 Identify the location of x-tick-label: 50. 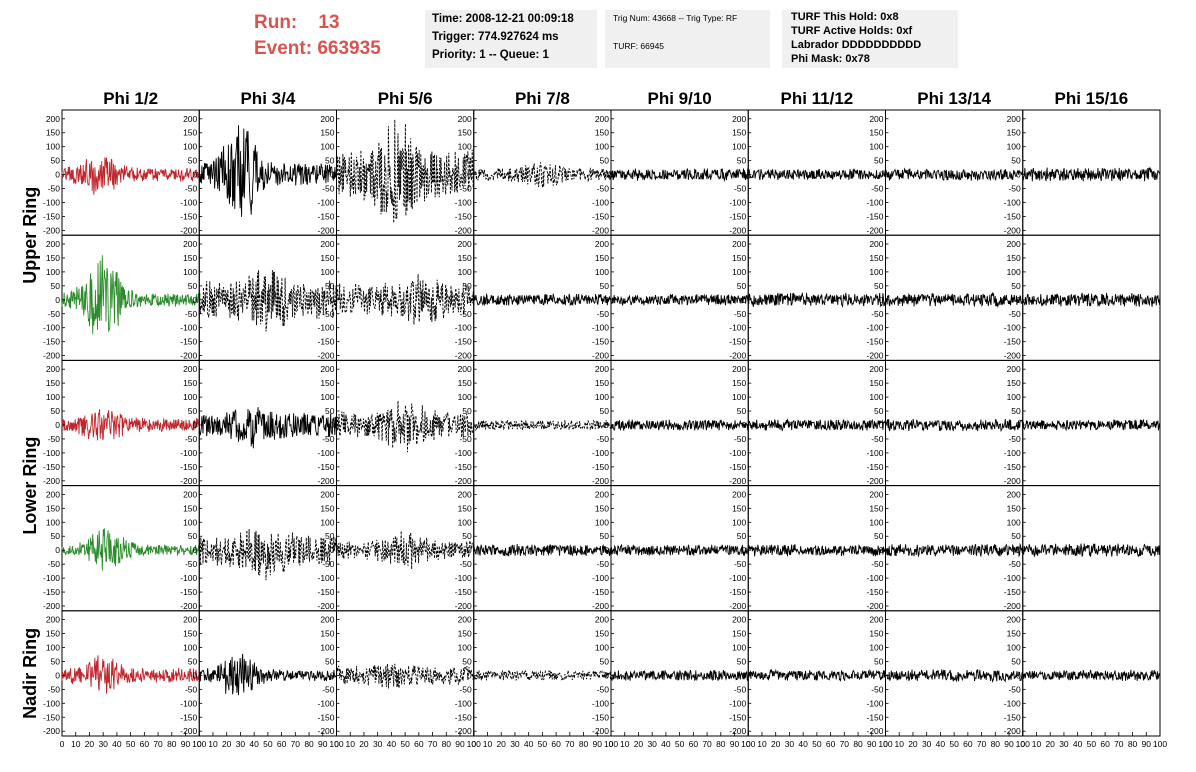
(131, 744).